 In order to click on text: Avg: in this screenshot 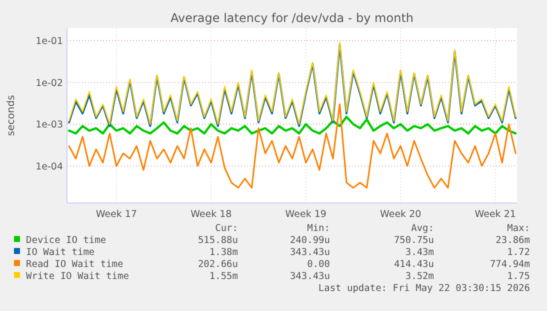, I will do `click(422, 228)`.